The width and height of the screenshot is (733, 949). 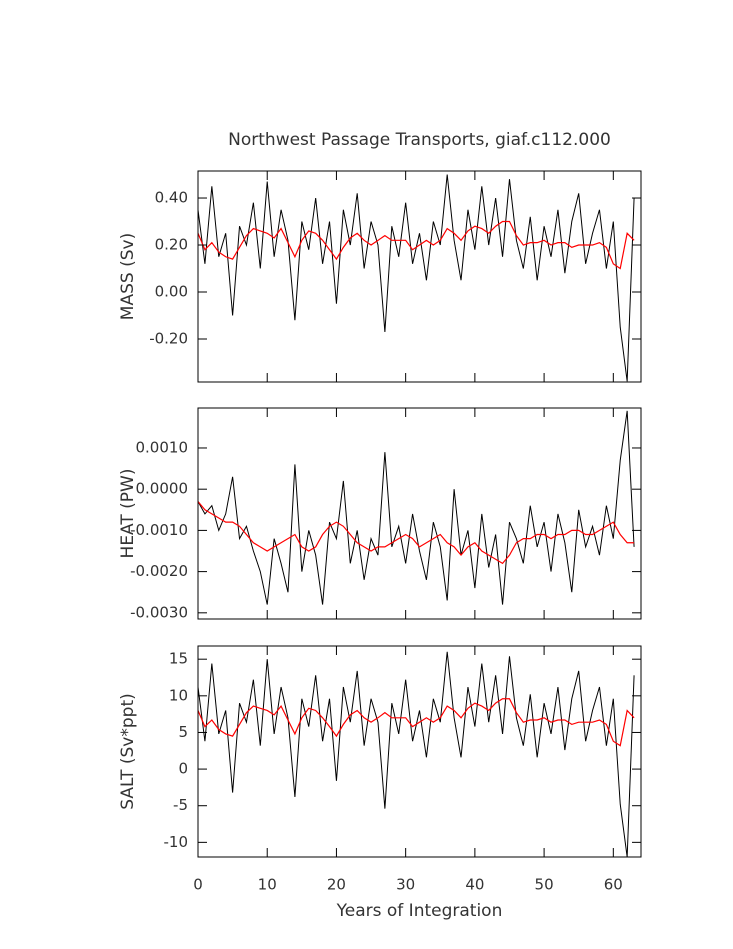 What do you see at coordinates (159, 612) in the screenshot?
I see `y-tick-label: -0.0030` at bounding box center [159, 612].